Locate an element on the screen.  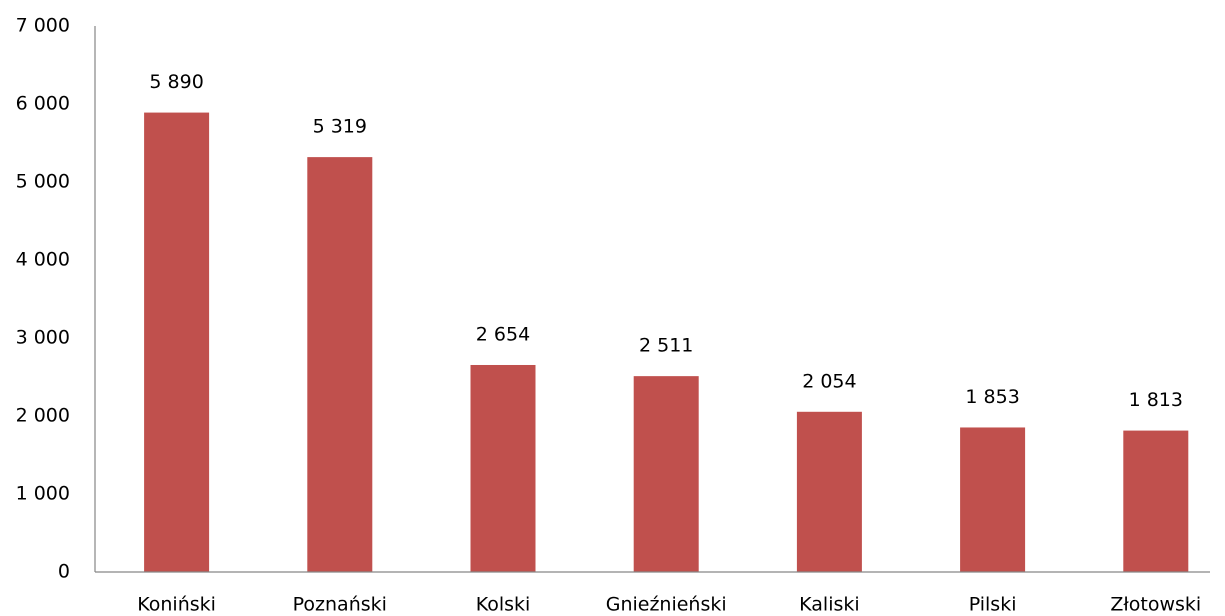
x-tick-label: Pilski is located at coordinates (993, 605).